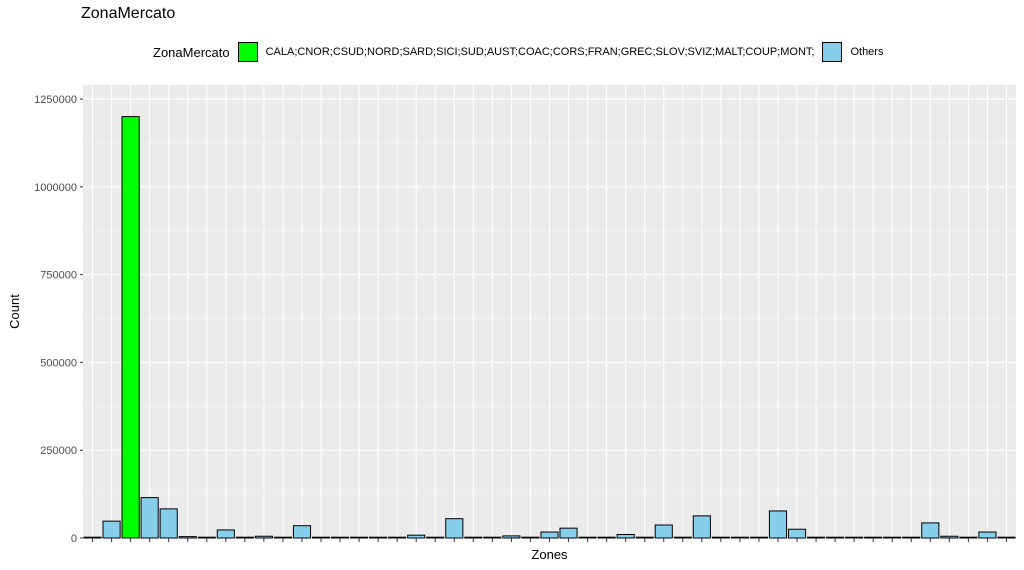 This screenshot has width=1024, height=570. What do you see at coordinates (247, 52) in the screenshot?
I see `legend-key-highlighted` at bounding box center [247, 52].